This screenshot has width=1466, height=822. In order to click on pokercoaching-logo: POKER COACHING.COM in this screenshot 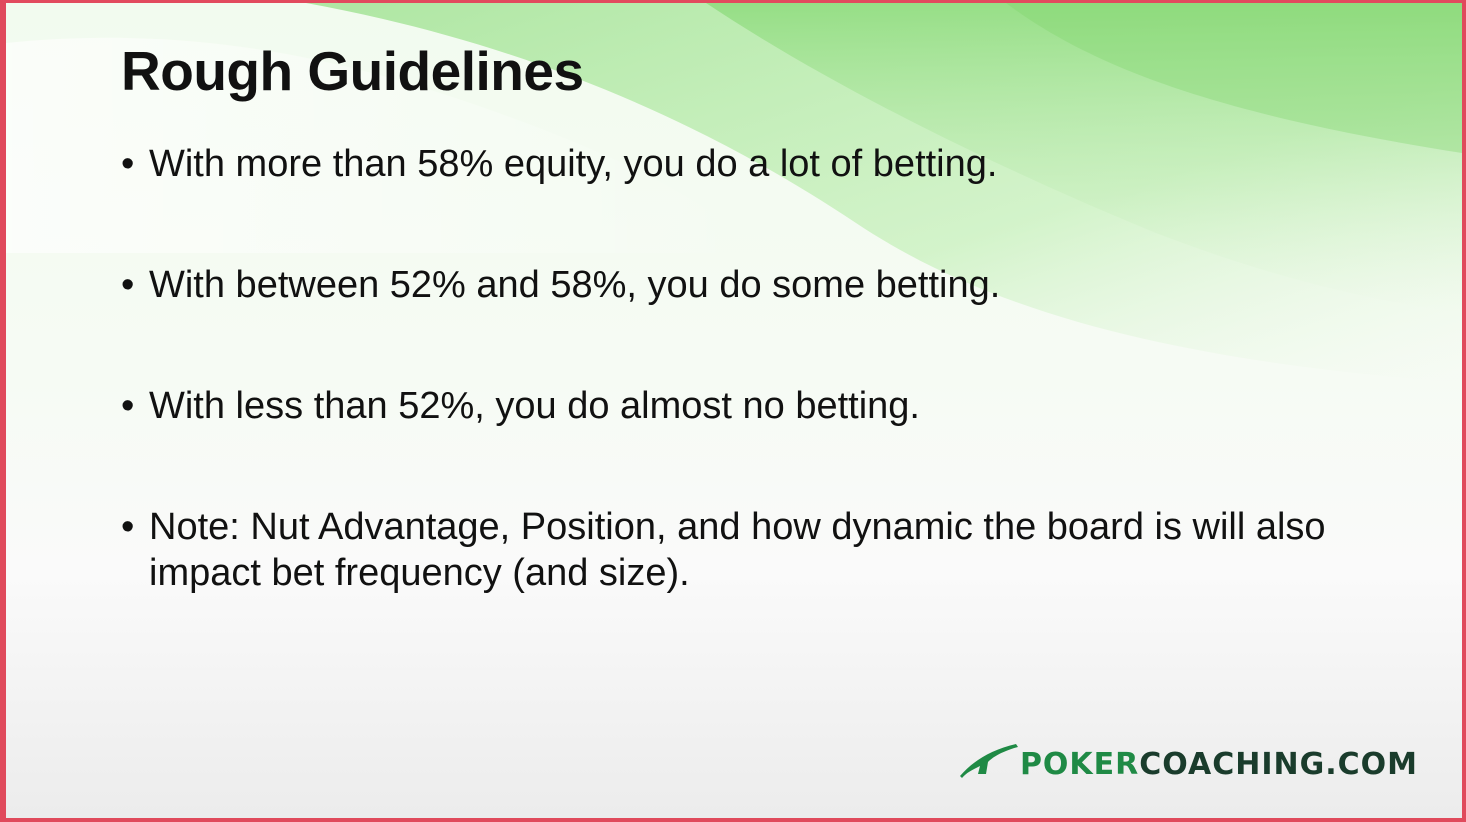, I will do `click(1188, 760)`.